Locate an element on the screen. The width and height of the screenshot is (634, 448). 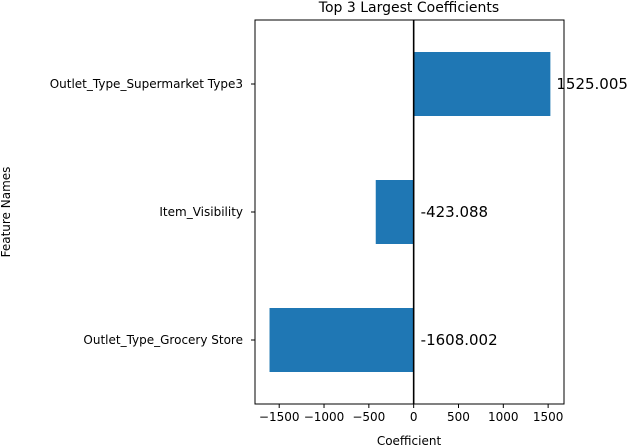
data-label: -1608.002 is located at coordinates (459, 340).